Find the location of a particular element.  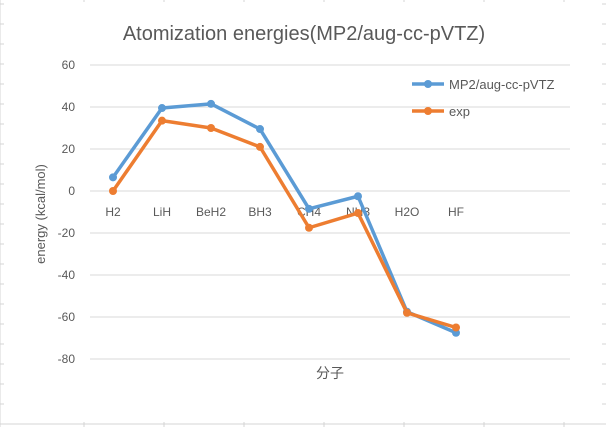

x-axis-tick-labels: H2LiHBeH2BH3CH4NH3H2OHF is located at coordinates (284, 212).